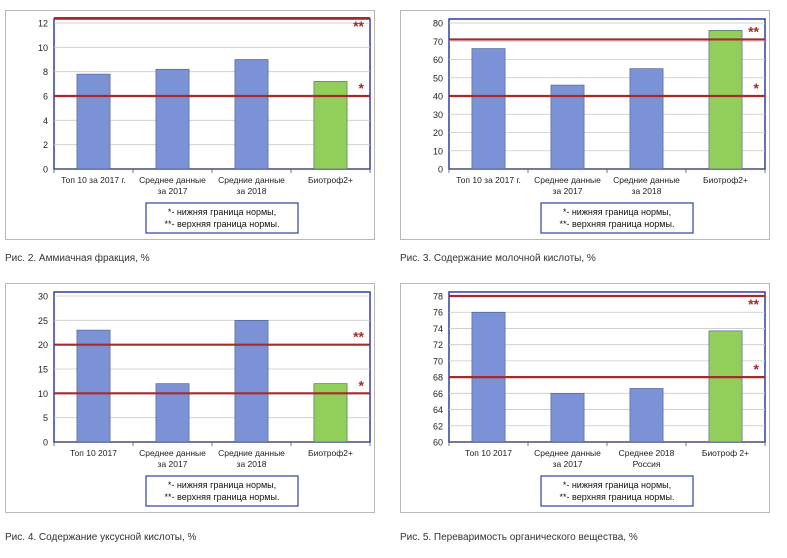 The width and height of the screenshot is (787, 558). Describe the element at coordinates (438, 297) in the screenshot. I see `y-tick-label: 78` at that location.